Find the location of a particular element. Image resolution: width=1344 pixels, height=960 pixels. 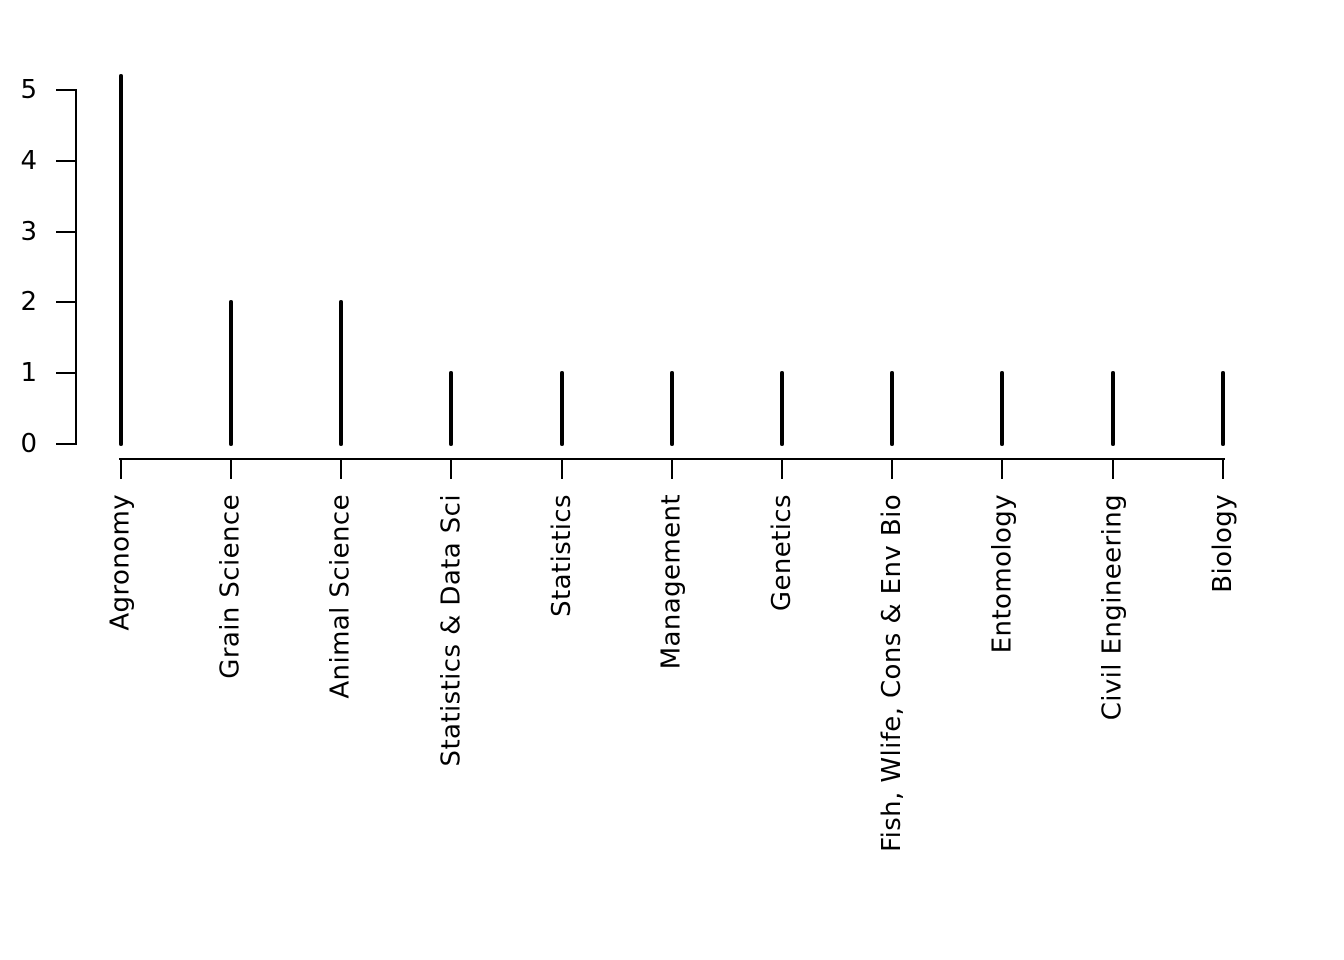

x-tick-label: Entomology is located at coordinates (1002, 574).